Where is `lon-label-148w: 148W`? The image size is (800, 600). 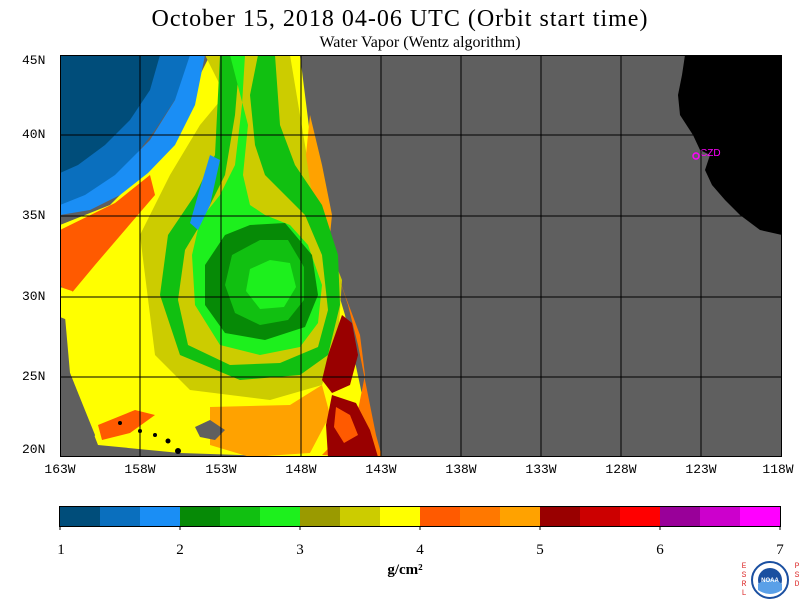 lon-label-148w: 148W is located at coordinates (301, 469).